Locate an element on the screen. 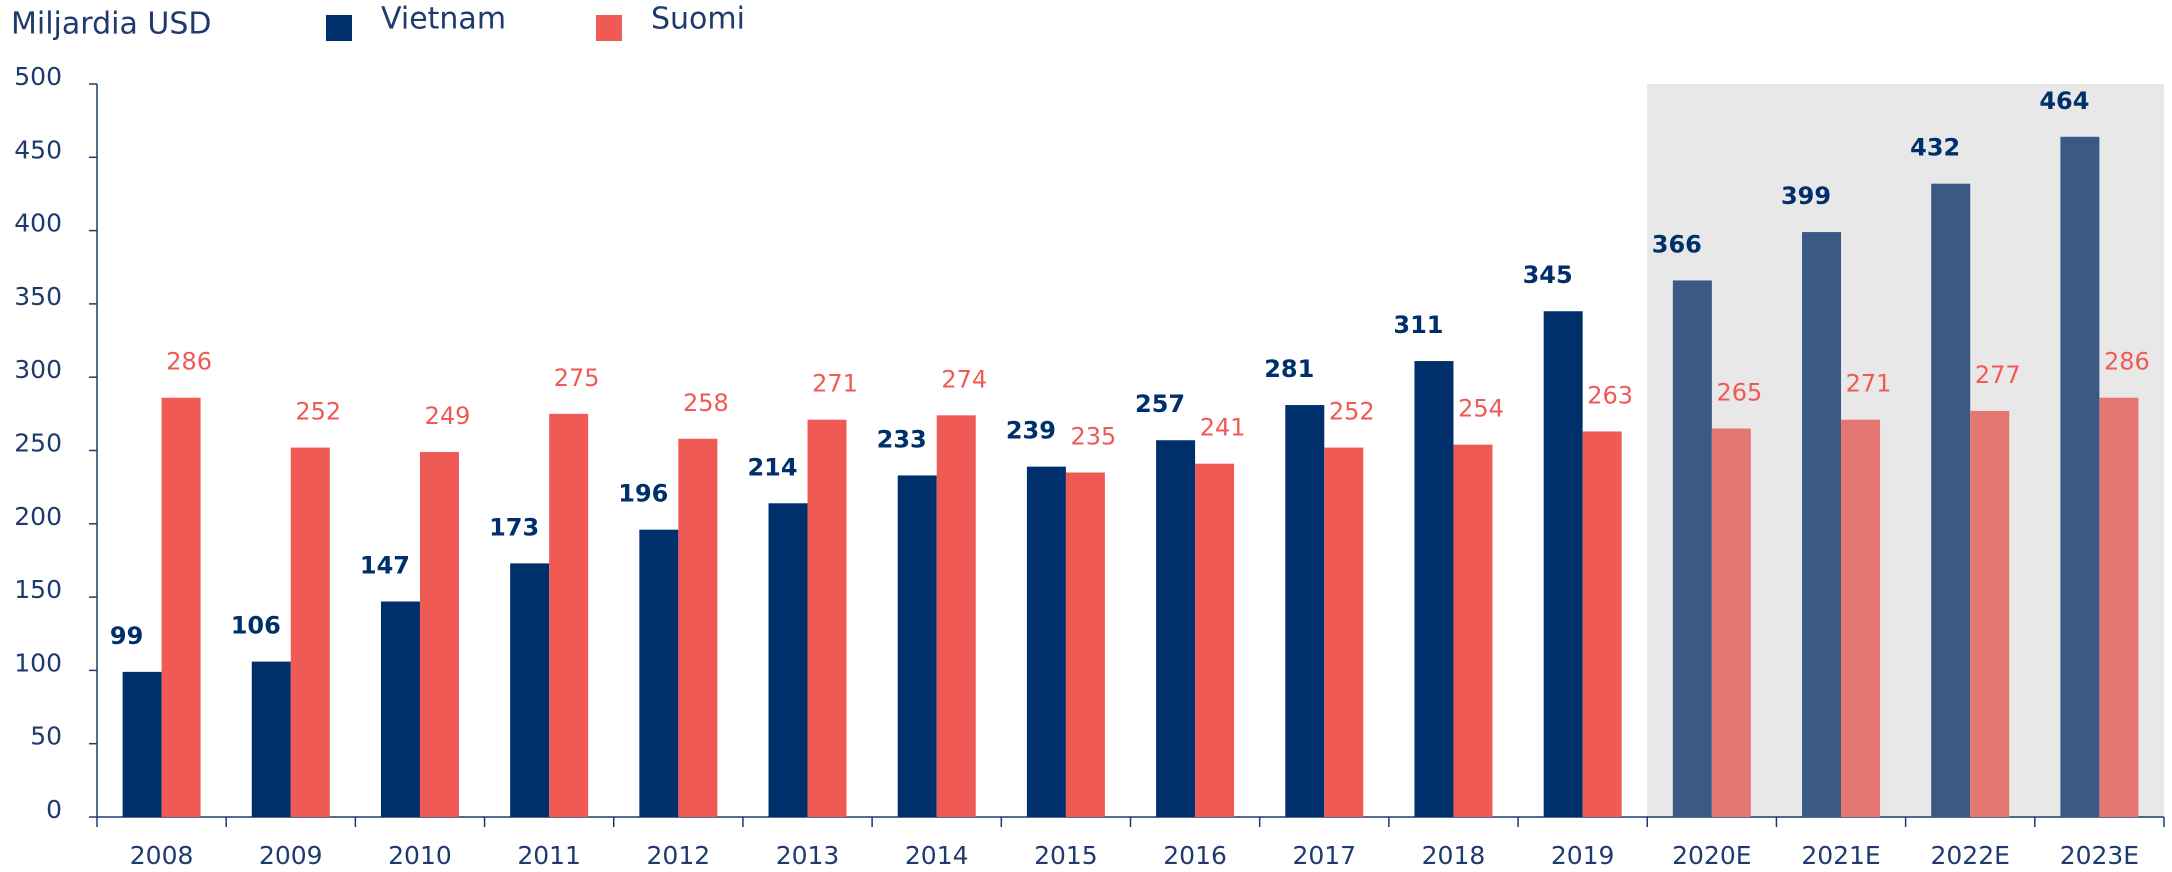  x-tick-label: 2016 is located at coordinates (1195, 855).